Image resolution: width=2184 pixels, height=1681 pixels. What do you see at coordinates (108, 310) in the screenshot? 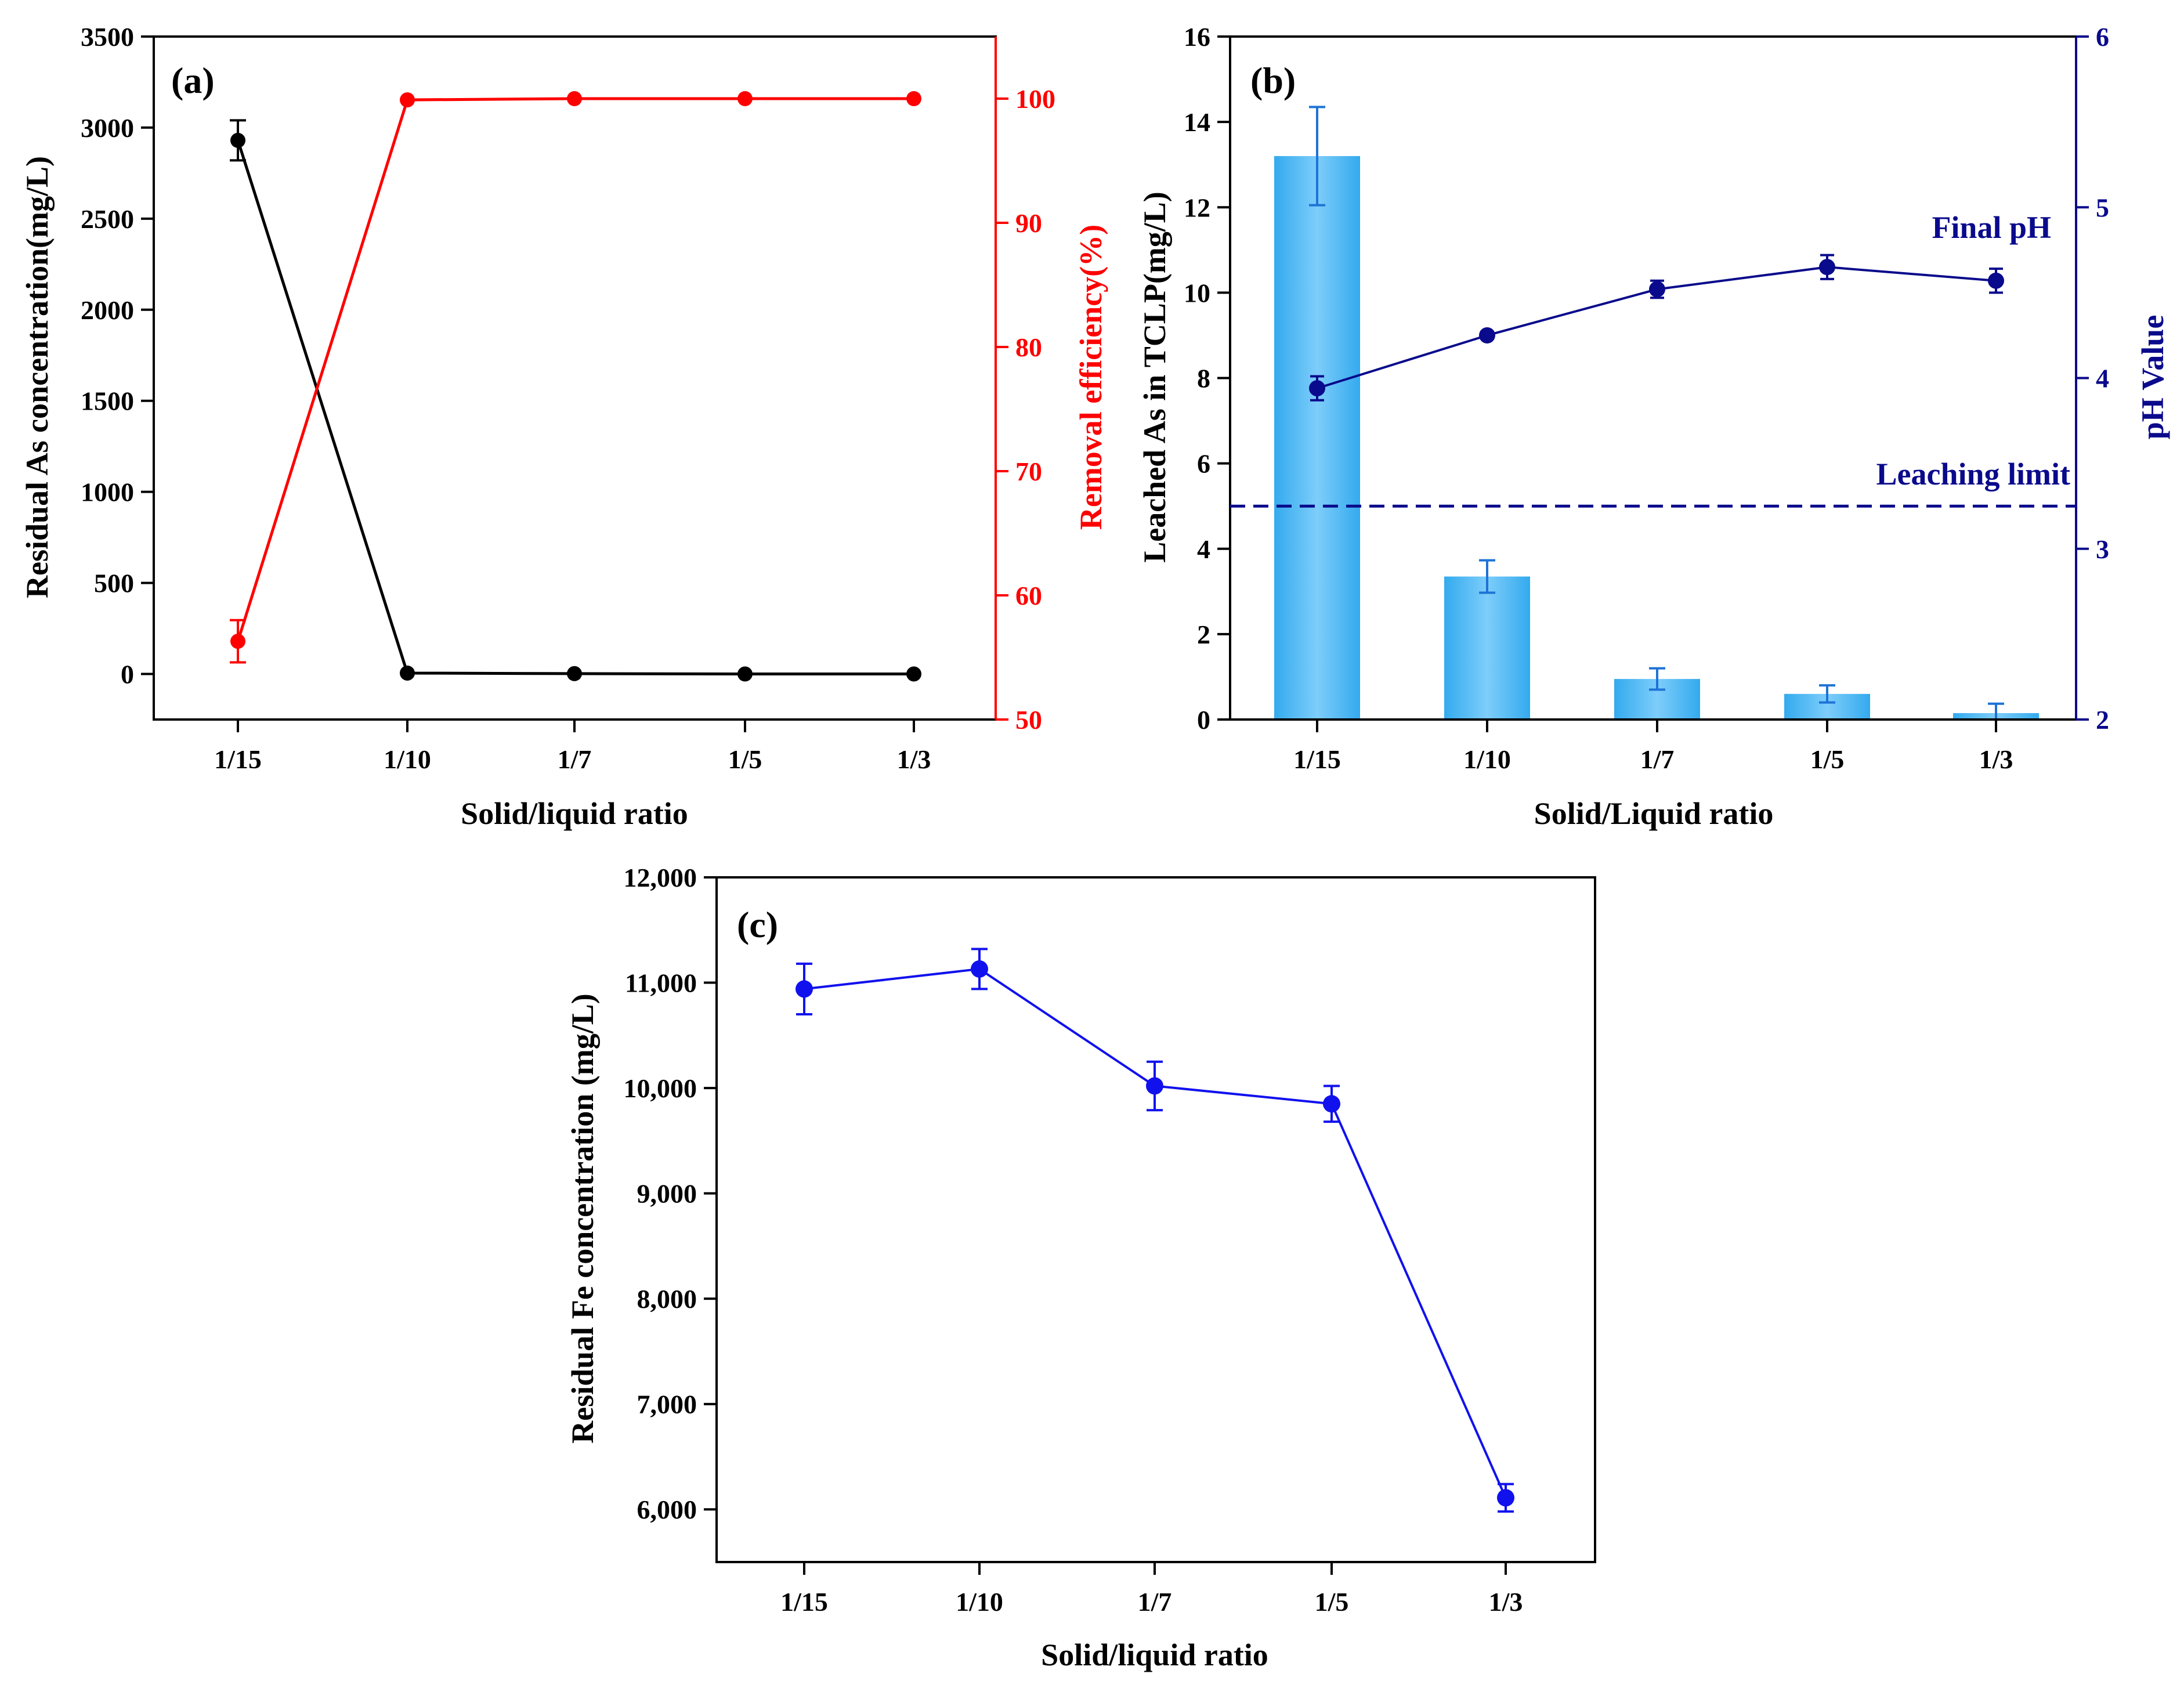
I see `y-tick-label: 2000` at bounding box center [108, 310].